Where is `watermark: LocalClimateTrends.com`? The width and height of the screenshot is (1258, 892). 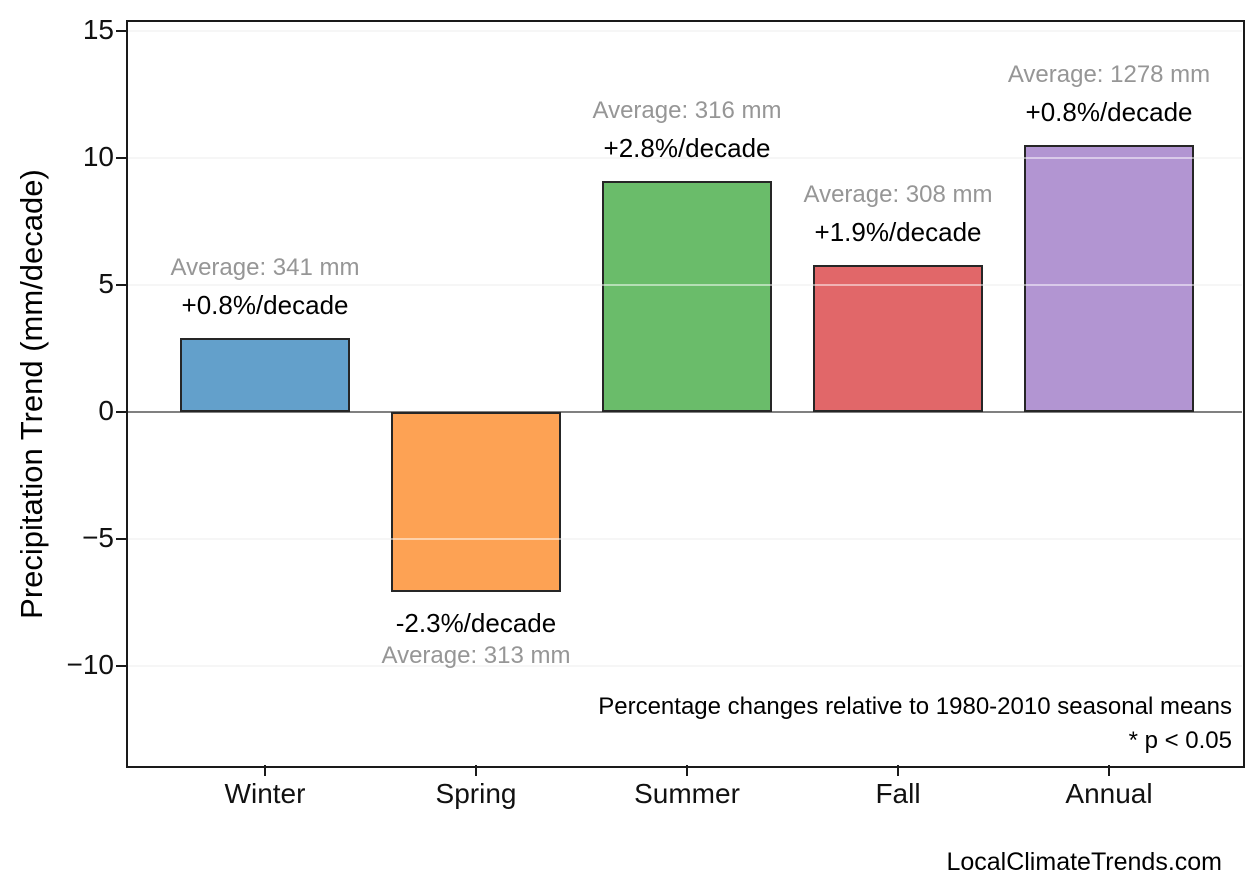 watermark: LocalClimateTrends.com is located at coordinates (1084, 862).